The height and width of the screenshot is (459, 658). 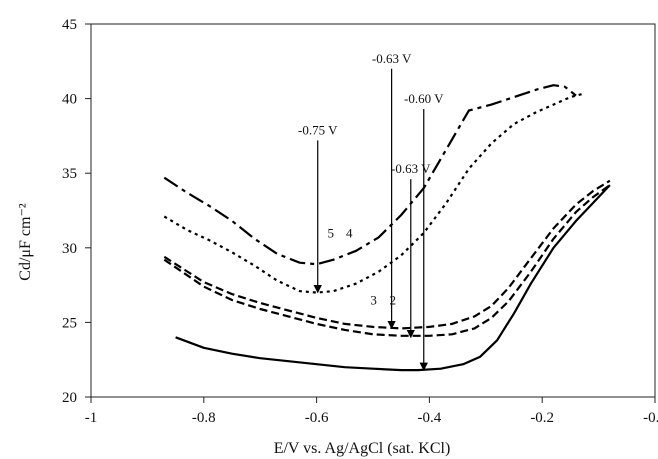 I want to click on y-tick-label: 20, so click(x=69, y=398).